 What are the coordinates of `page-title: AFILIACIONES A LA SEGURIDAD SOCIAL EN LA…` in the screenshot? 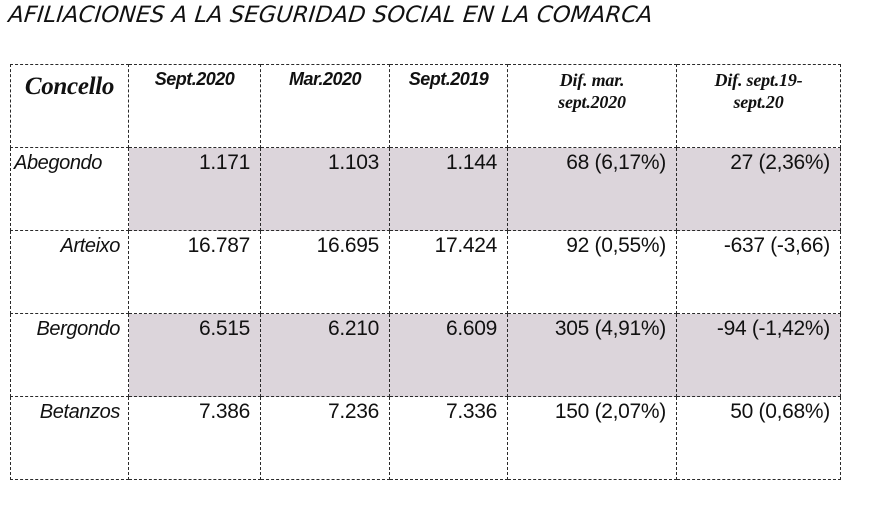 It's located at (331, 15).